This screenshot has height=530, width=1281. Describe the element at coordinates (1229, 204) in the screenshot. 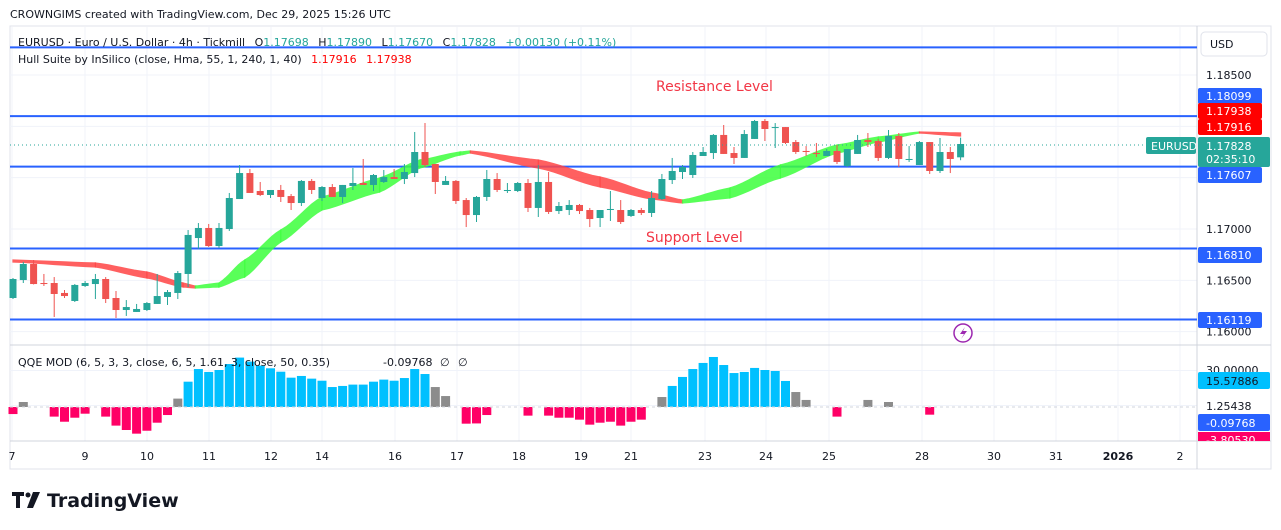

I see `price-axis-ticks: 1.18500 1.17000 1.16500 1.16000` at that location.